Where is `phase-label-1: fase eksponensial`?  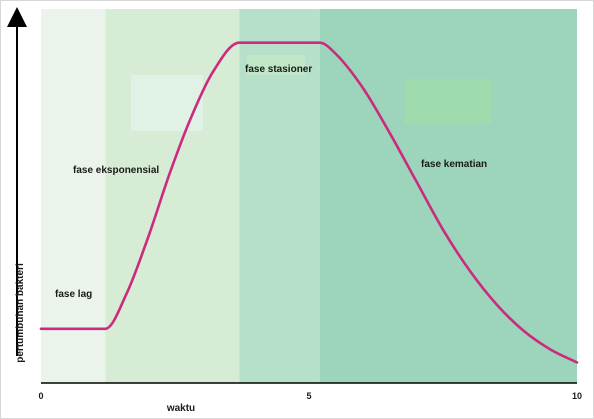 phase-label-1: fase eksponensial is located at coordinates (116, 170).